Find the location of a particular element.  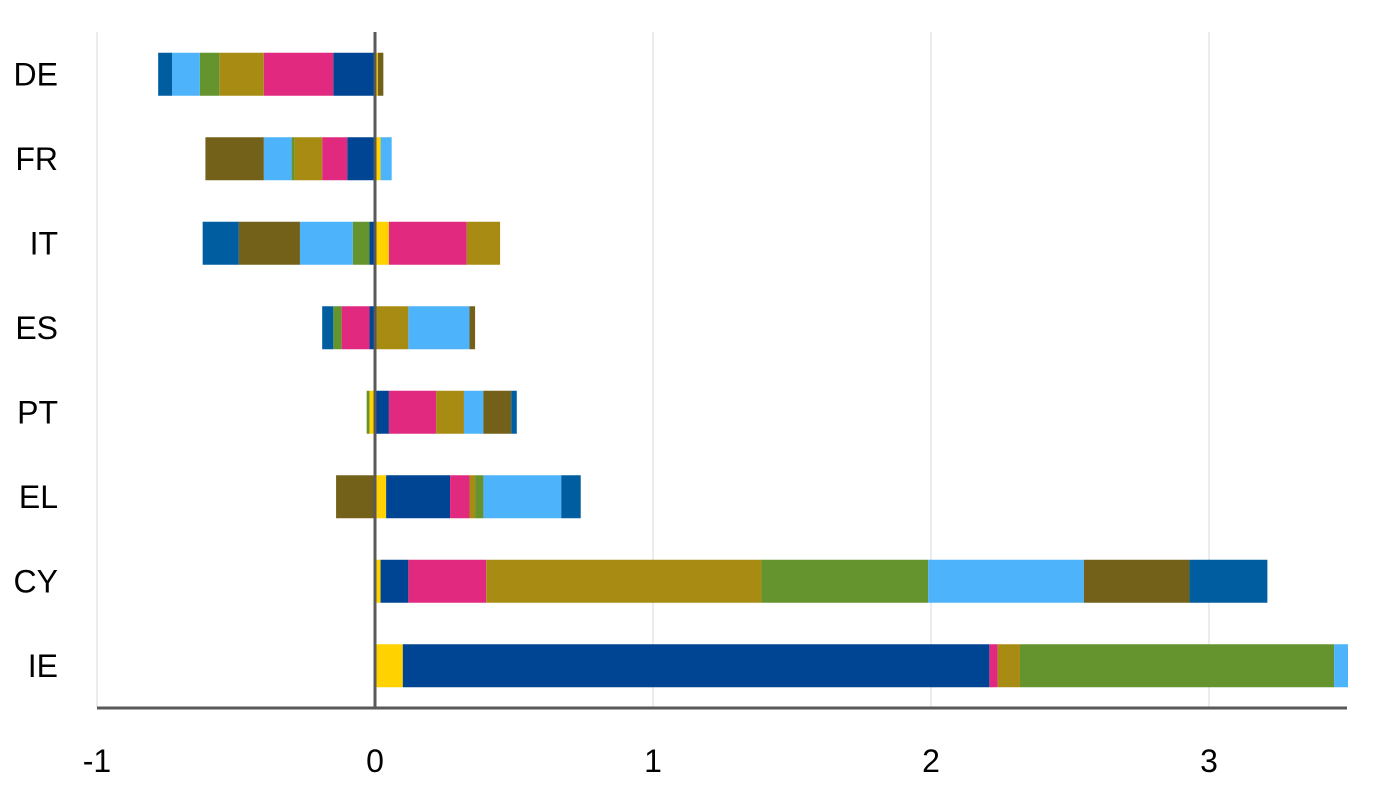

category-label: CY is located at coordinates (36, 581).